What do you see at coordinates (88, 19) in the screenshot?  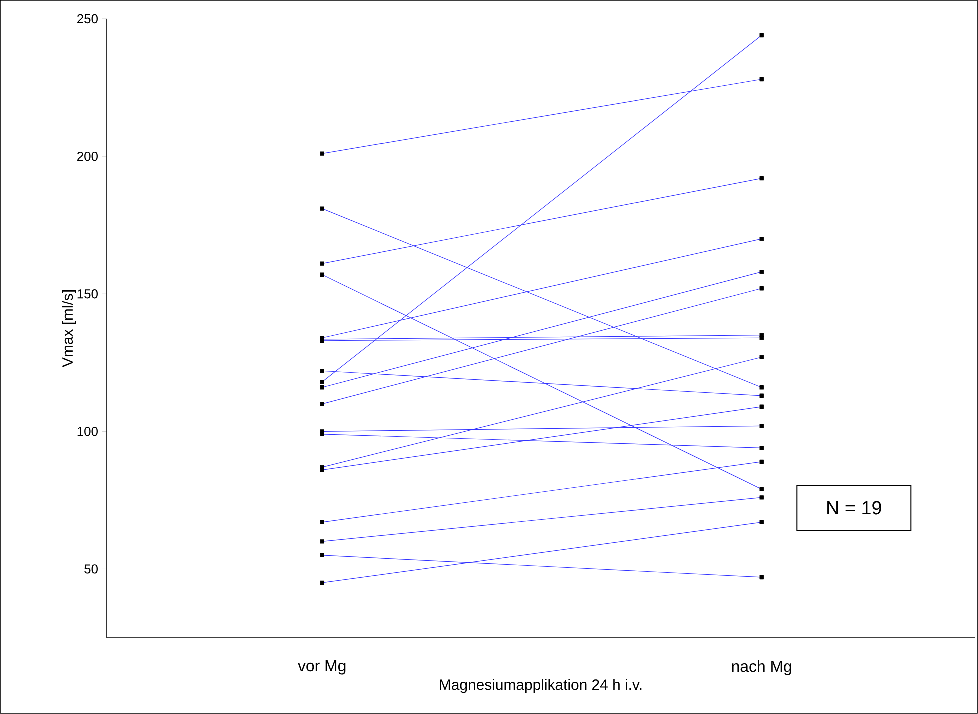 I see `y-tick-label: 250` at bounding box center [88, 19].